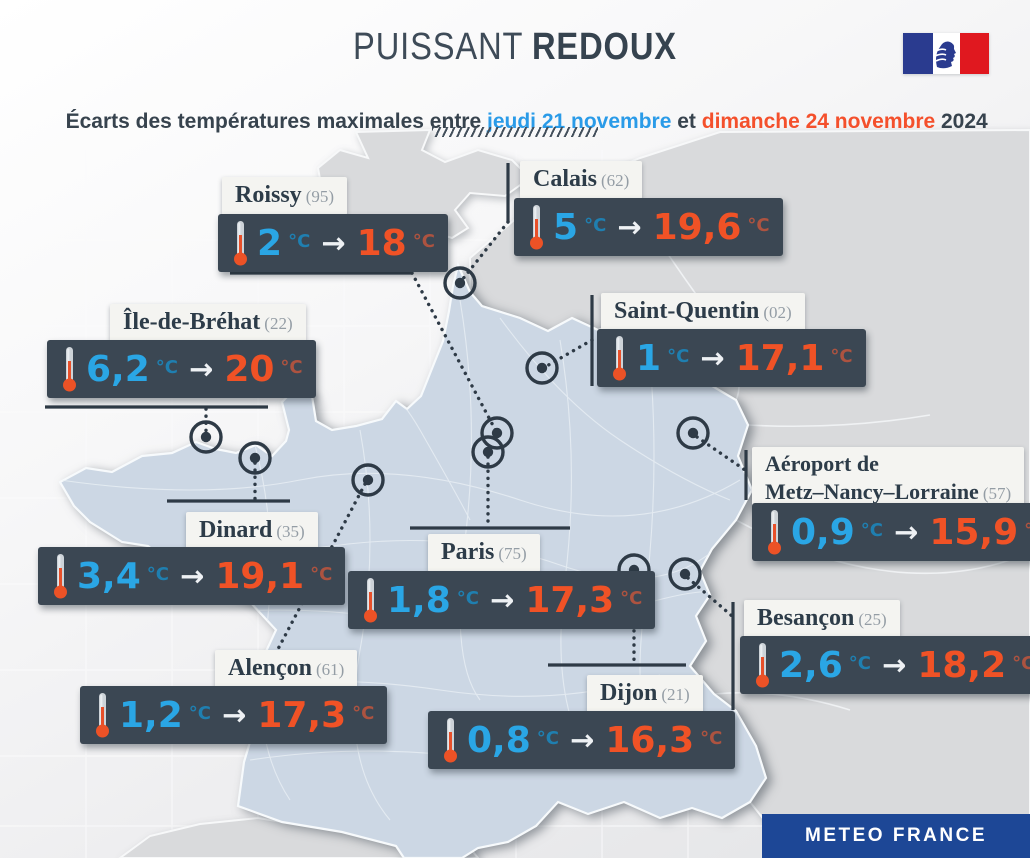 Image resolution: width=1030 pixels, height=858 pixels. Describe the element at coordinates (872, 619) in the screenshot. I see `station-dept: (25)` at that location.